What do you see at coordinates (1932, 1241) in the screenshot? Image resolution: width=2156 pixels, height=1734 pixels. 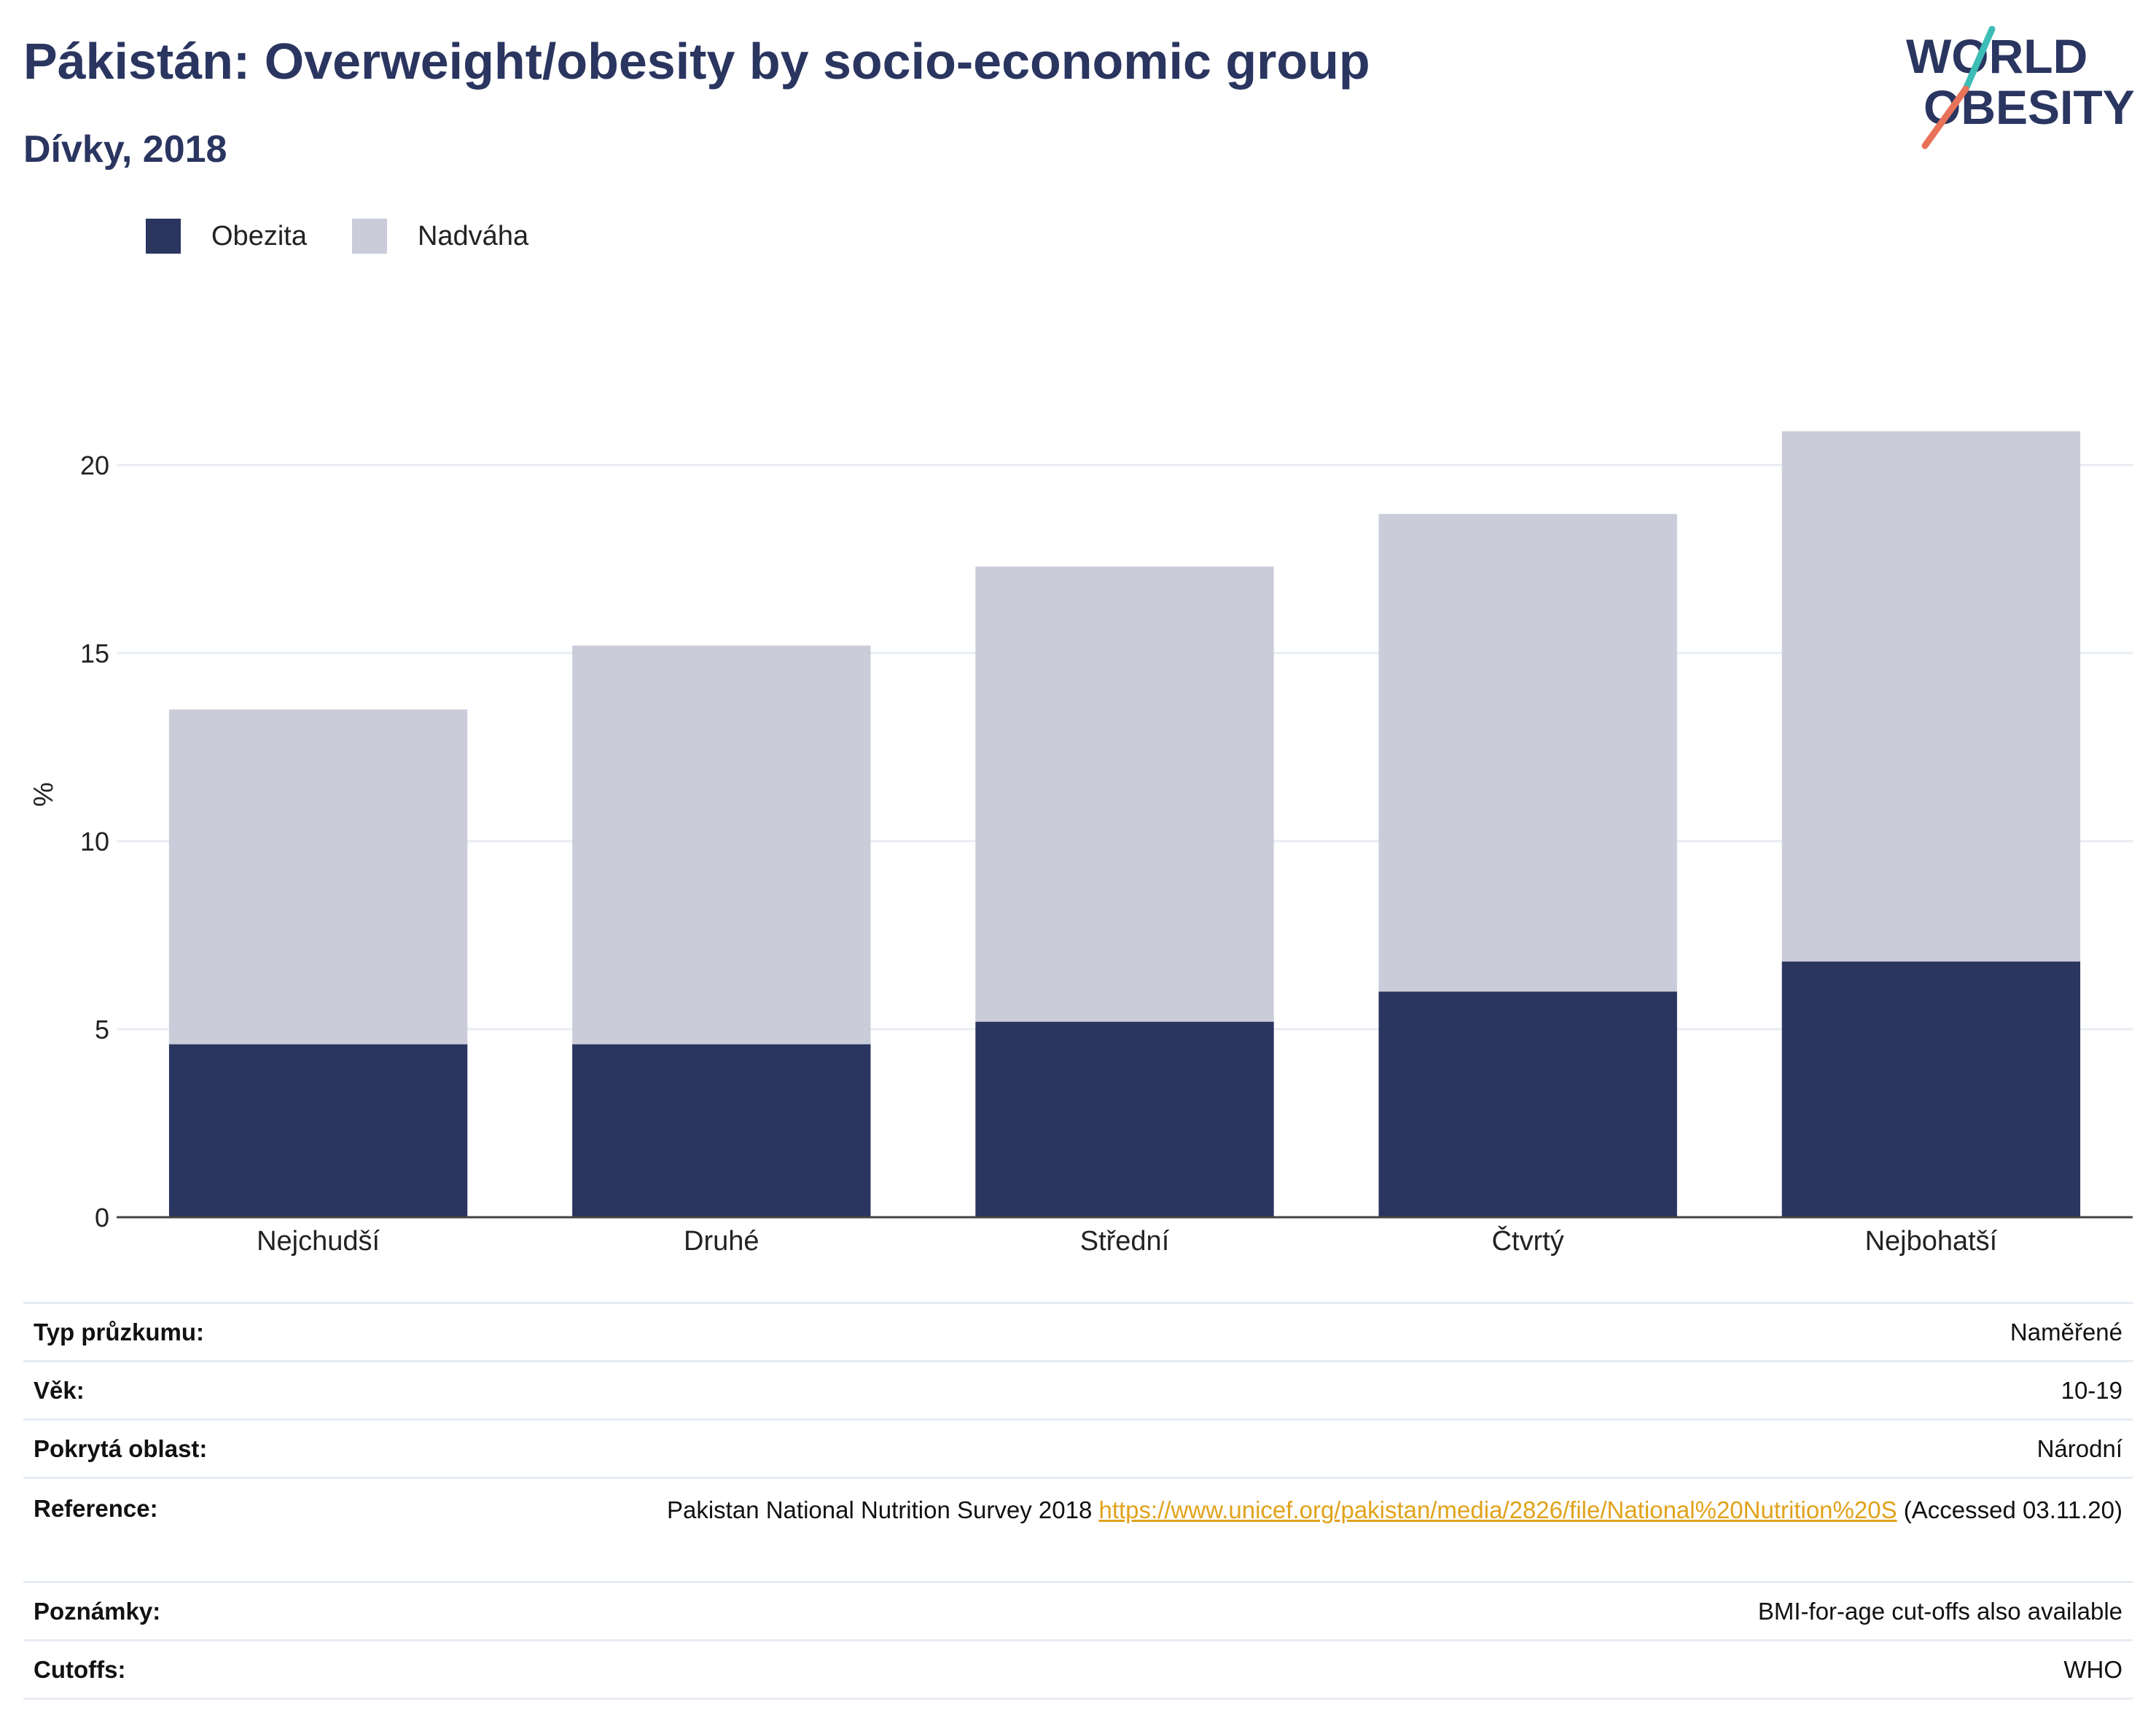 I see `x-tick-label: Nejbohatší` at bounding box center [1932, 1241].